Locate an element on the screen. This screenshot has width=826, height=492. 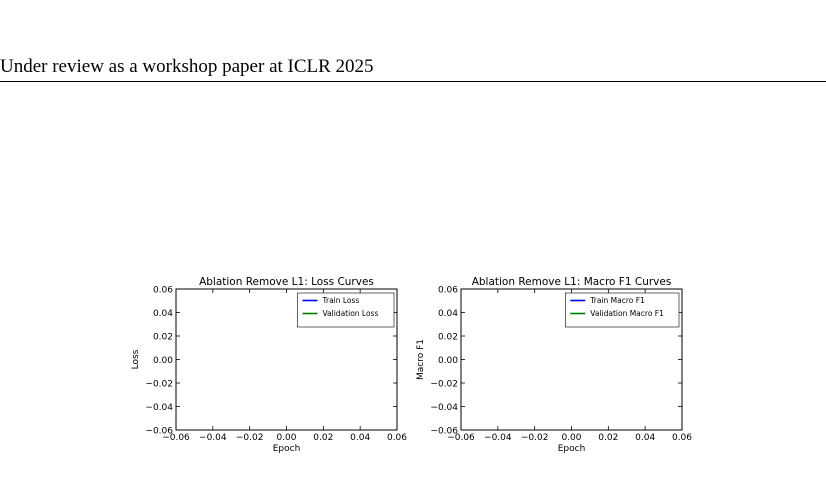
y-axis-label: Macro F1 is located at coordinates (421, 359).